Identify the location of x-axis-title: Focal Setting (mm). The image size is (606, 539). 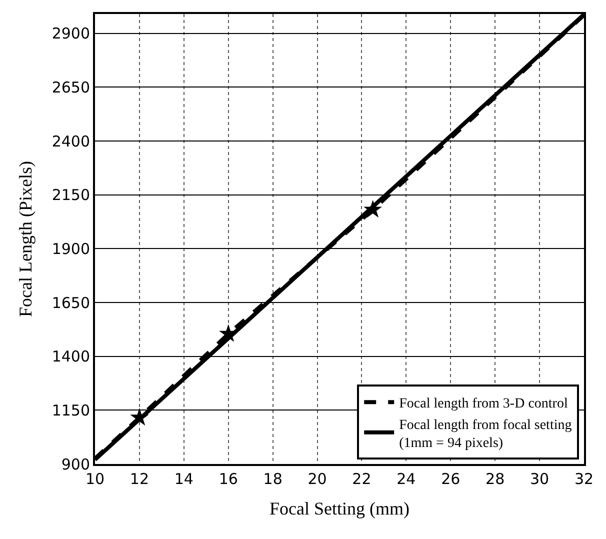
(340, 508).